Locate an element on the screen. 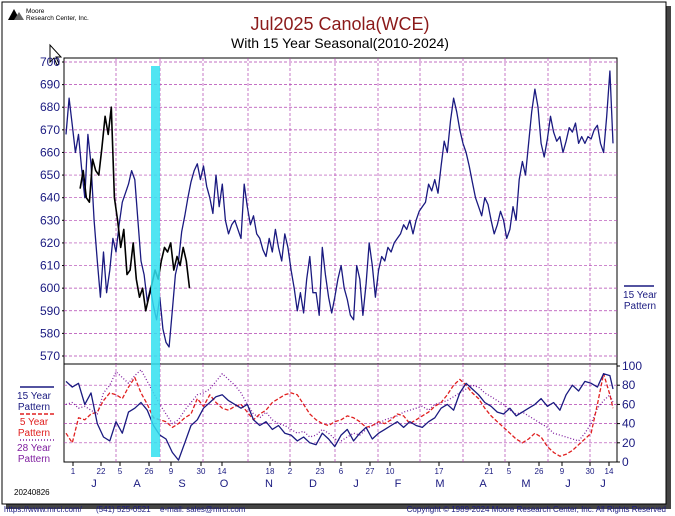 The width and height of the screenshot is (675, 516). price-y-tick-label: 610 is located at coordinates (50, 266).